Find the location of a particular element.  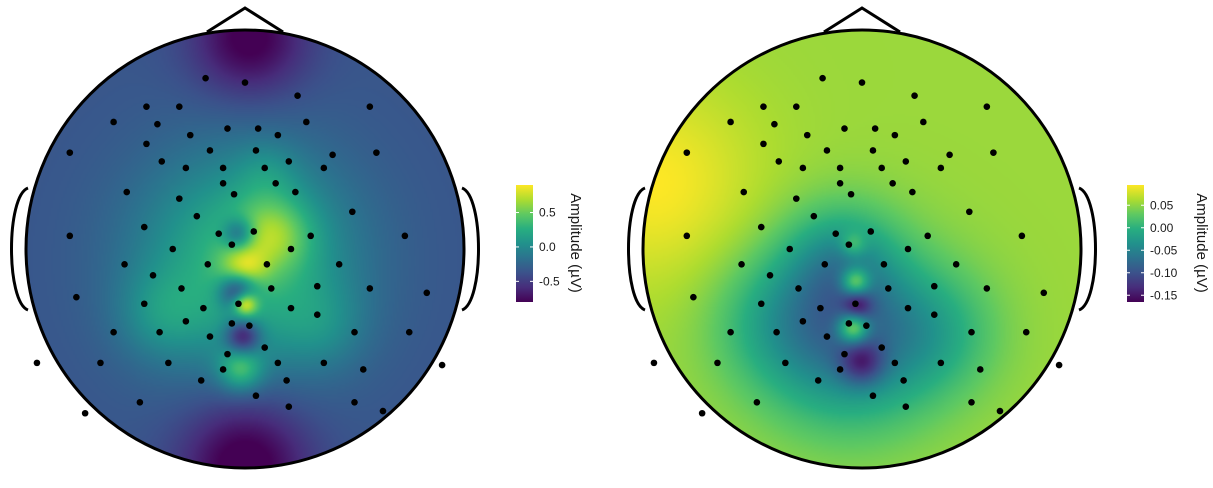

colorbar-tick-label: 0.5 is located at coordinates (547, 213).